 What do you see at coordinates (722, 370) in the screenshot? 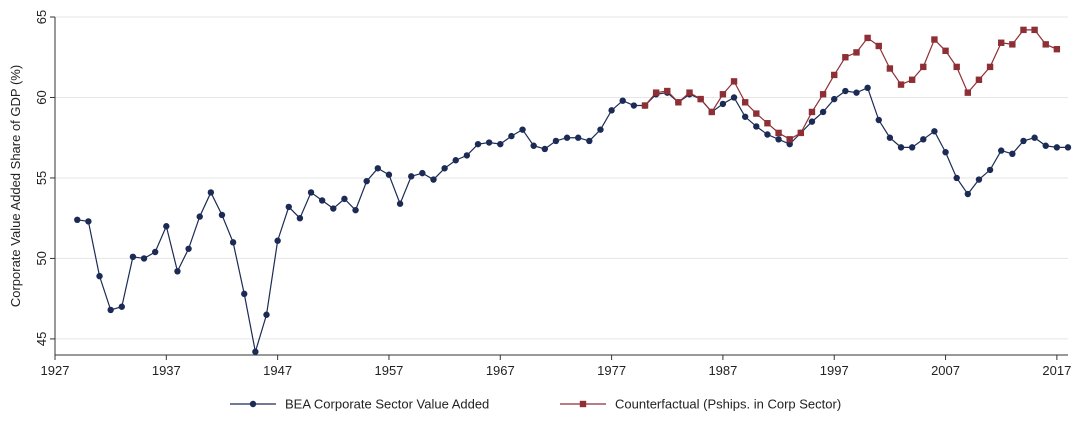
I see `x-tick-label: 1987` at bounding box center [722, 370].